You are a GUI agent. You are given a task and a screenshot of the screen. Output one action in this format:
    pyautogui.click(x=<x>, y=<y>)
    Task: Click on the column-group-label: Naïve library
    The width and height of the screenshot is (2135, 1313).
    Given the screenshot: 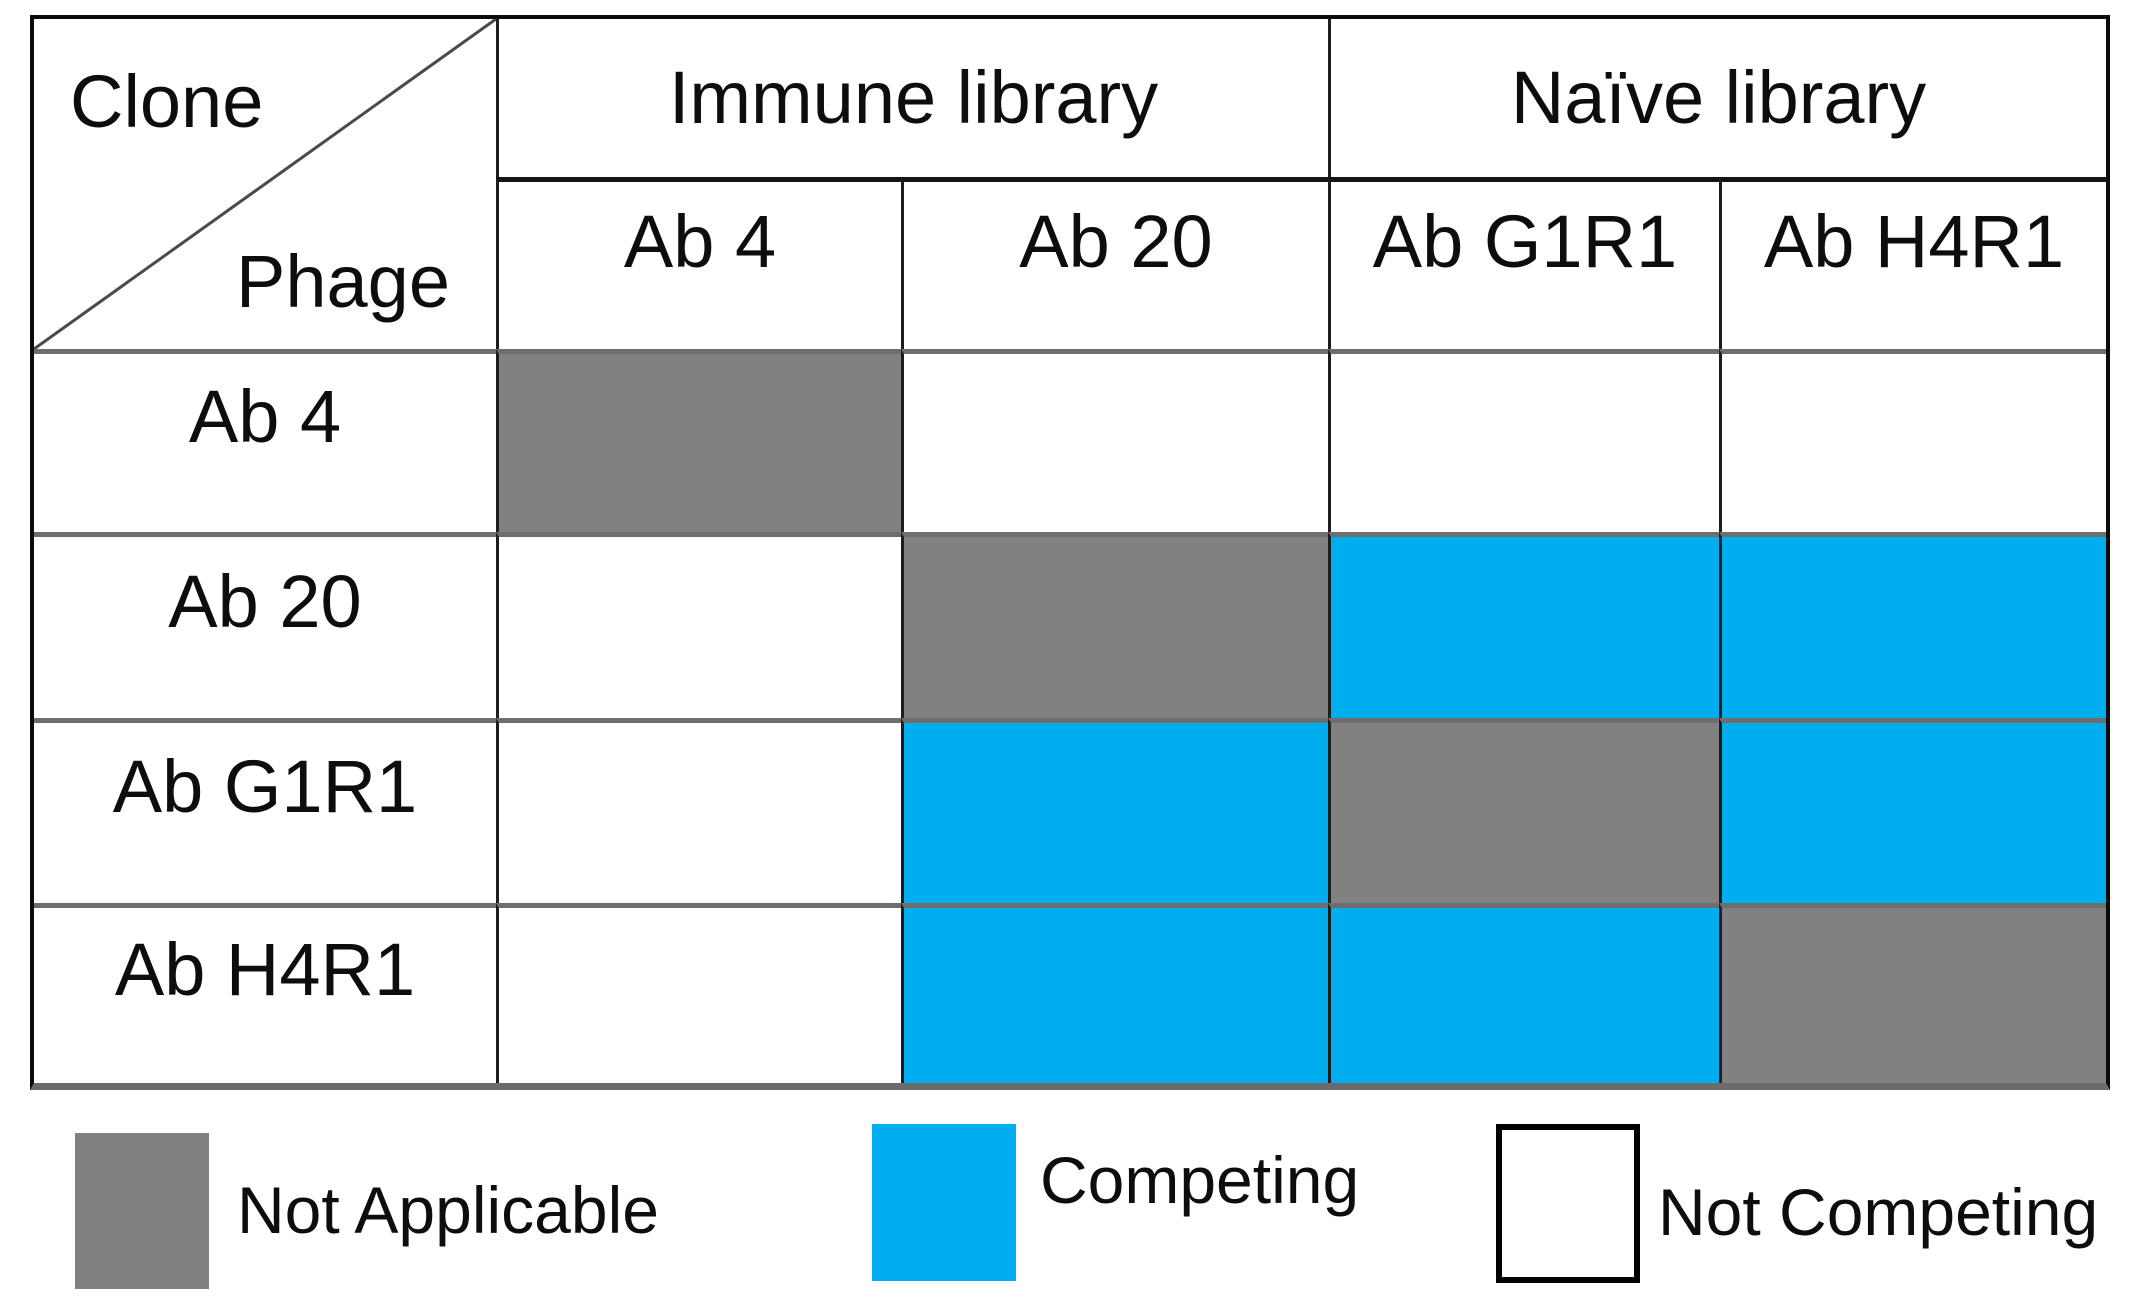 What is the action you would take?
    pyautogui.click(x=1718, y=97)
    